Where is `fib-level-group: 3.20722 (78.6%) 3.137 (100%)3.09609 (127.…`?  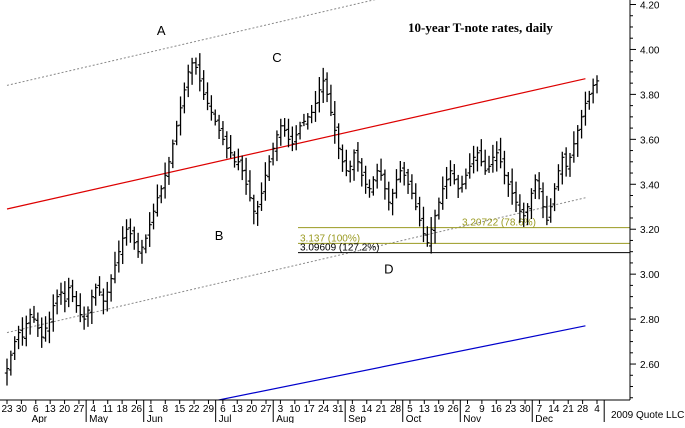
fib-level-group: 3.20722 (78.6%) 3.137 (100%)3.09609 (127.… is located at coordinates (464, 236).